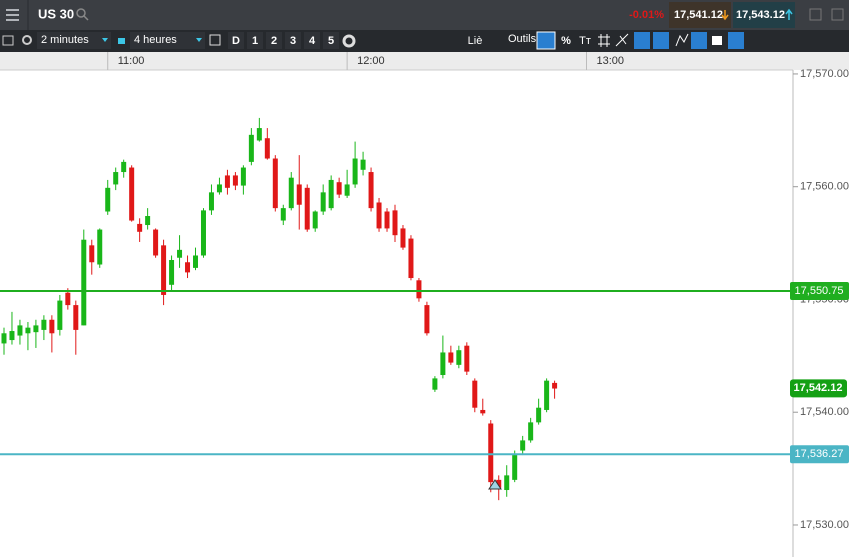 The width and height of the screenshot is (849, 557). What do you see at coordinates (585, 41) in the screenshot?
I see `text-tool: Tт` at bounding box center [585, 41].